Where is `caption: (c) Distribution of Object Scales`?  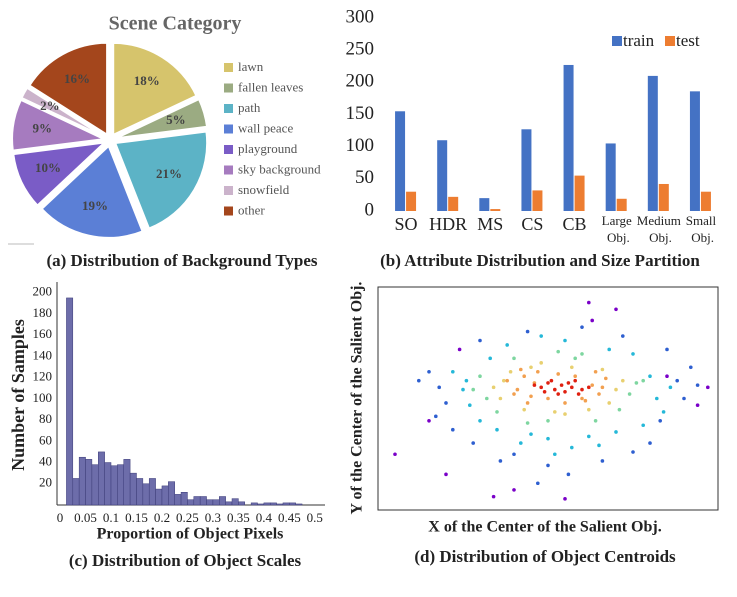
caption: (c) Distribution of Object Scales is located at coordinates (185, 560).